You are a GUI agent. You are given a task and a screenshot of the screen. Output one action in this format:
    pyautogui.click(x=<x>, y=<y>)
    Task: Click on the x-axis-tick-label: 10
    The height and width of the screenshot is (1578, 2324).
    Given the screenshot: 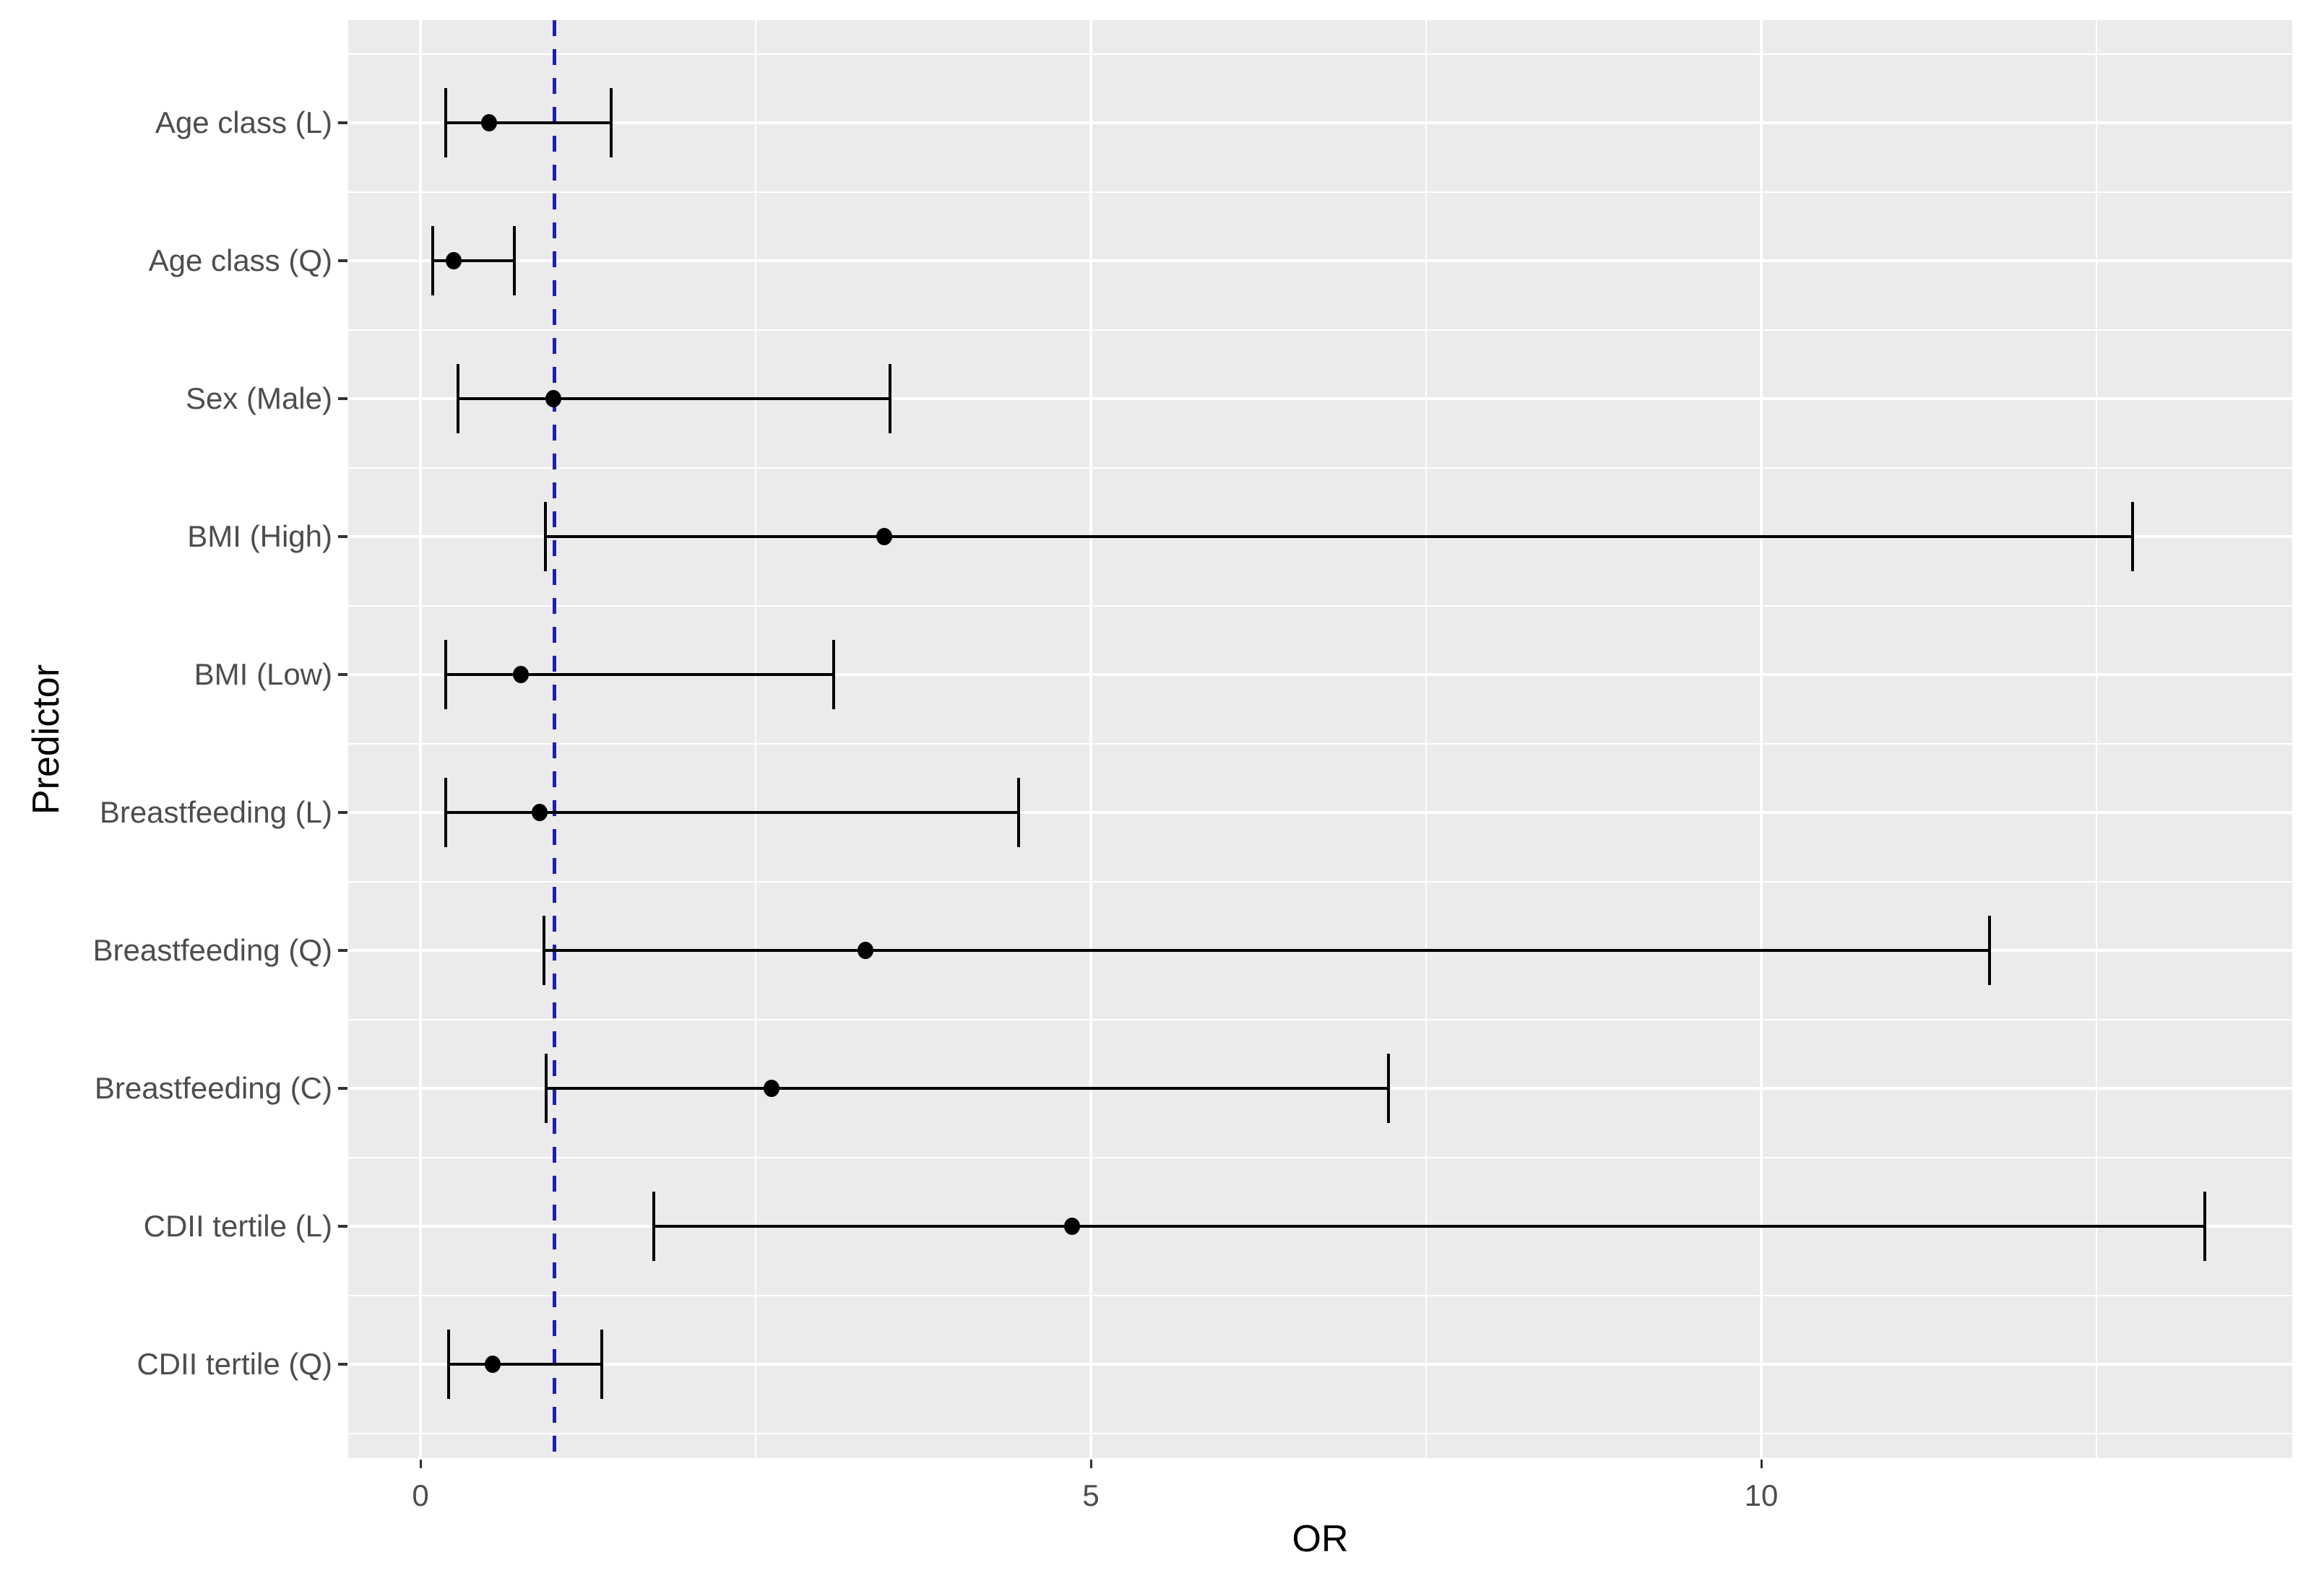 What is the action you would take?
    pyautogui.click(x=1761, y=1495)
    